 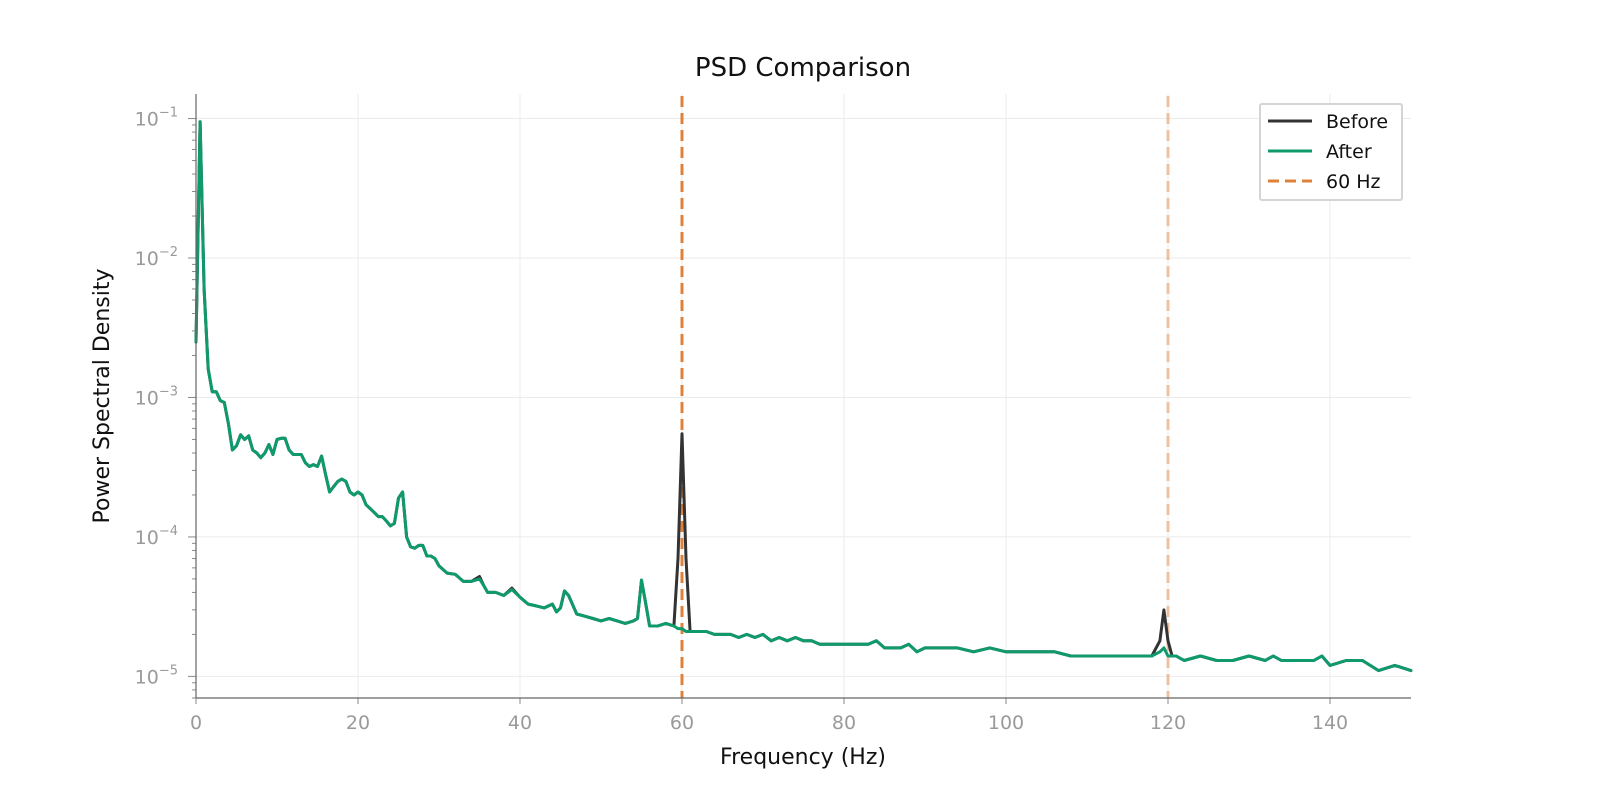 What do you see at coordinates (156, 118) in the screenshot?
I see `y-tick-label: 10⁻¹` at bounding box center [156, 118].